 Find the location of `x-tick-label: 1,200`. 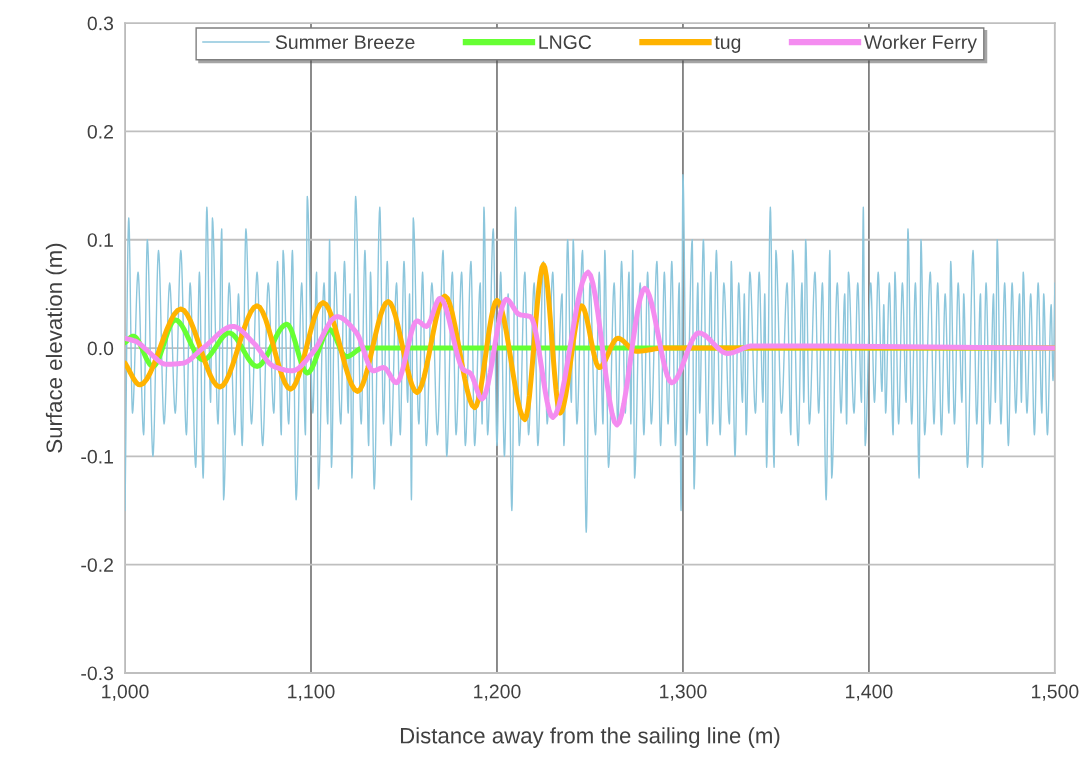

x-tick-label: 1,200 is located at coordinates (497, 692).